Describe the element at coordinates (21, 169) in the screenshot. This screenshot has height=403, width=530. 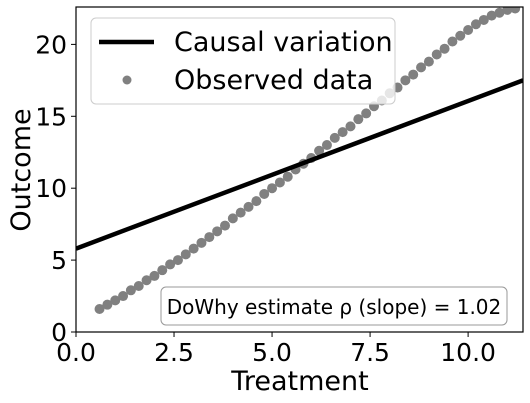
I see `y-axis-label: Outcome` at that location.